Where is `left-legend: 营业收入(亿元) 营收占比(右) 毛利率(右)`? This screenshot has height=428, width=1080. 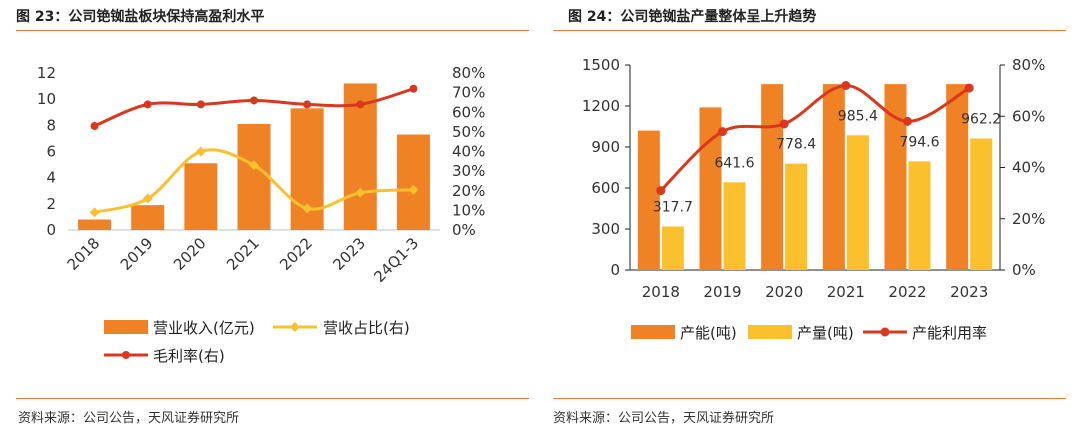
left-legend: 营业收入(亿元) 营收占比(右) 毛利率(右) is located at coordinates (257, 342).